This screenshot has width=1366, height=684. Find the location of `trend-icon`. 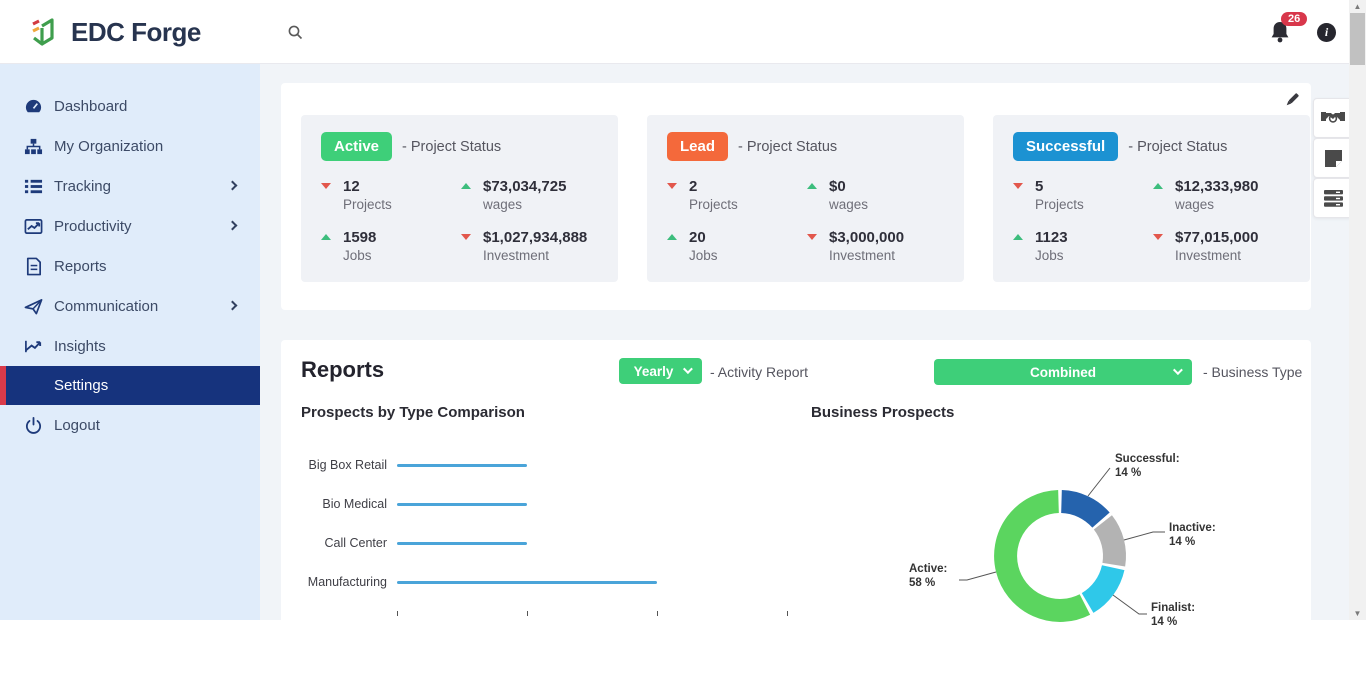

trend-icon is located at coordinates (33, 346).